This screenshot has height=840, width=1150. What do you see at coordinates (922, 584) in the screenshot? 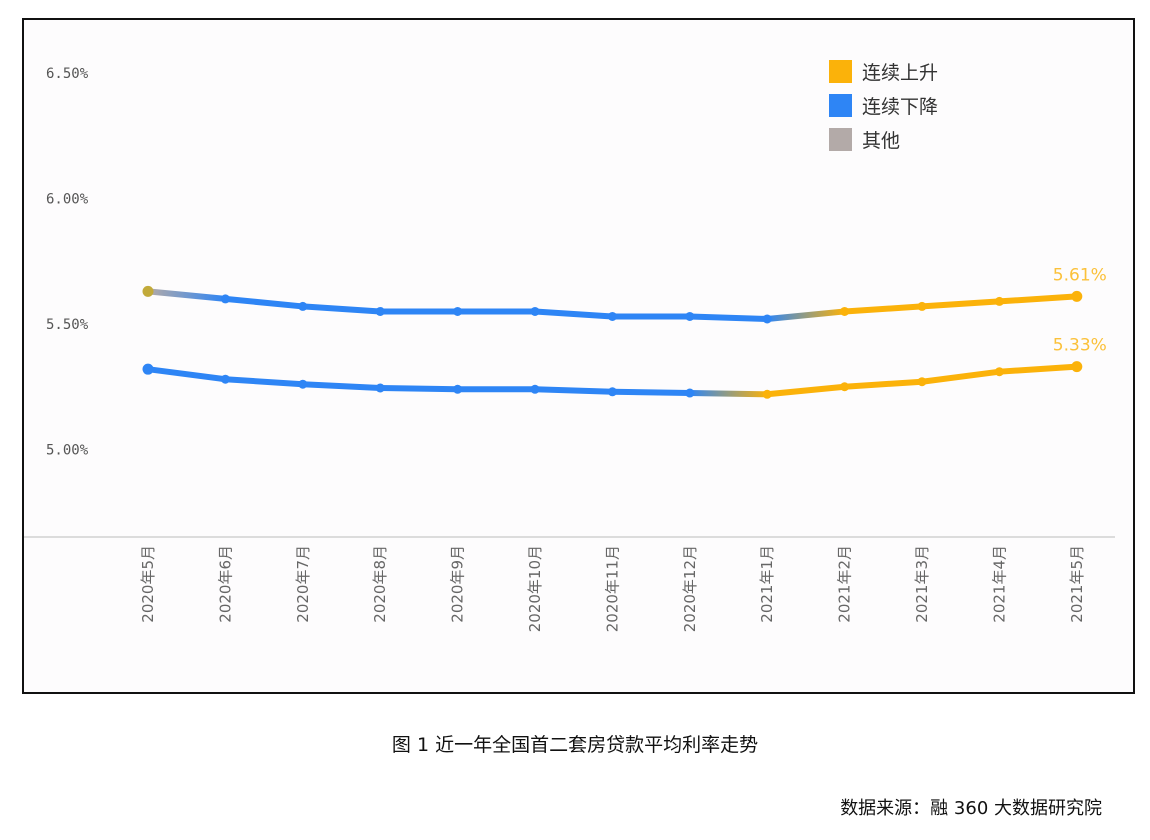
I see `x-tick-label: 2021年3月` at bounding box center [922, 584].